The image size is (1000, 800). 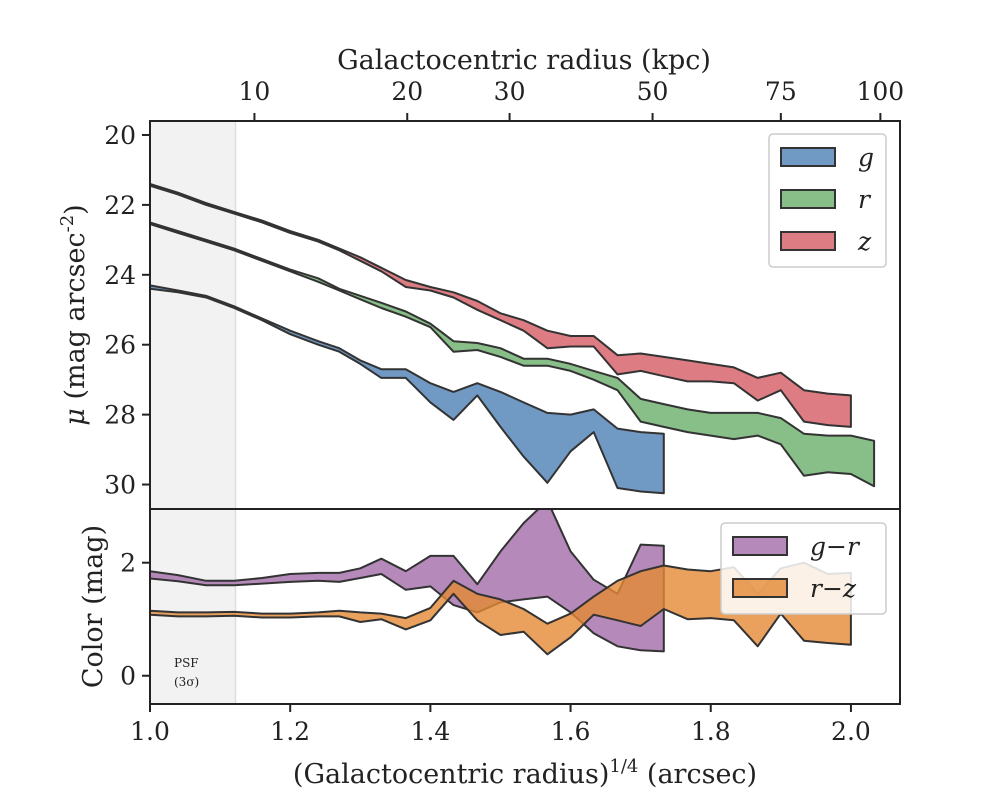 What do you see at coordinates (120, 275) in the screenshot?
I see `mu-tick-label-2: 24` at bounding box center [120, 275].